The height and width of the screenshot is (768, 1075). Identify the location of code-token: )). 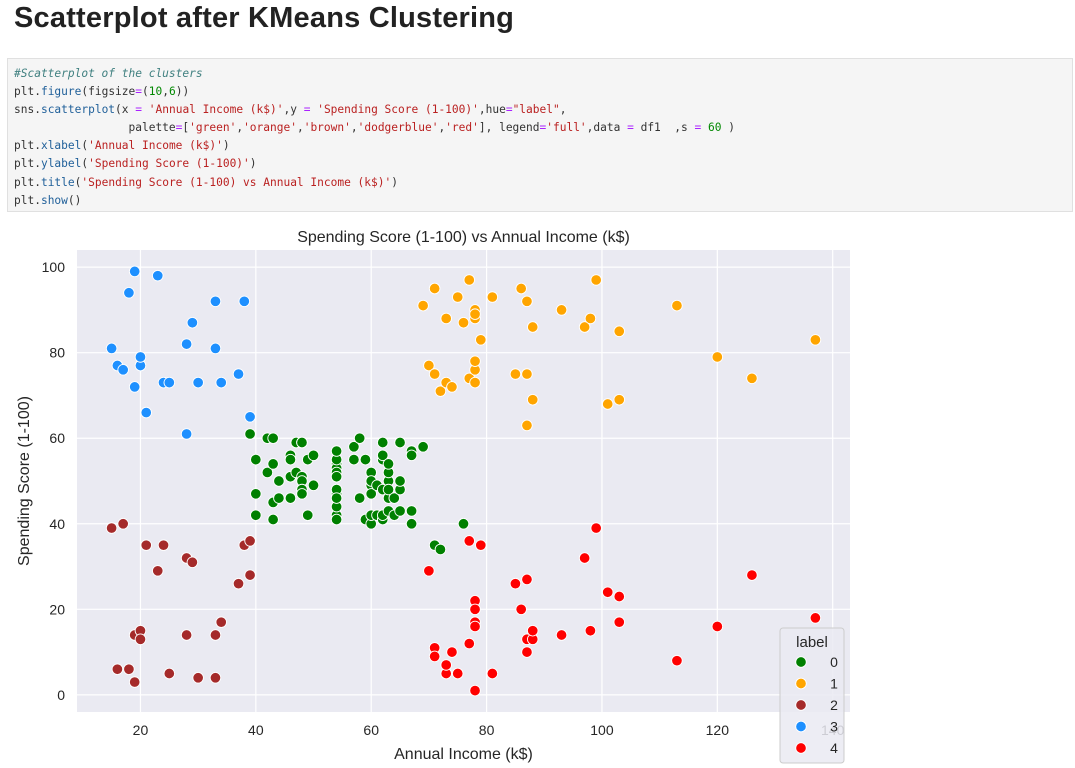
(182, 92).